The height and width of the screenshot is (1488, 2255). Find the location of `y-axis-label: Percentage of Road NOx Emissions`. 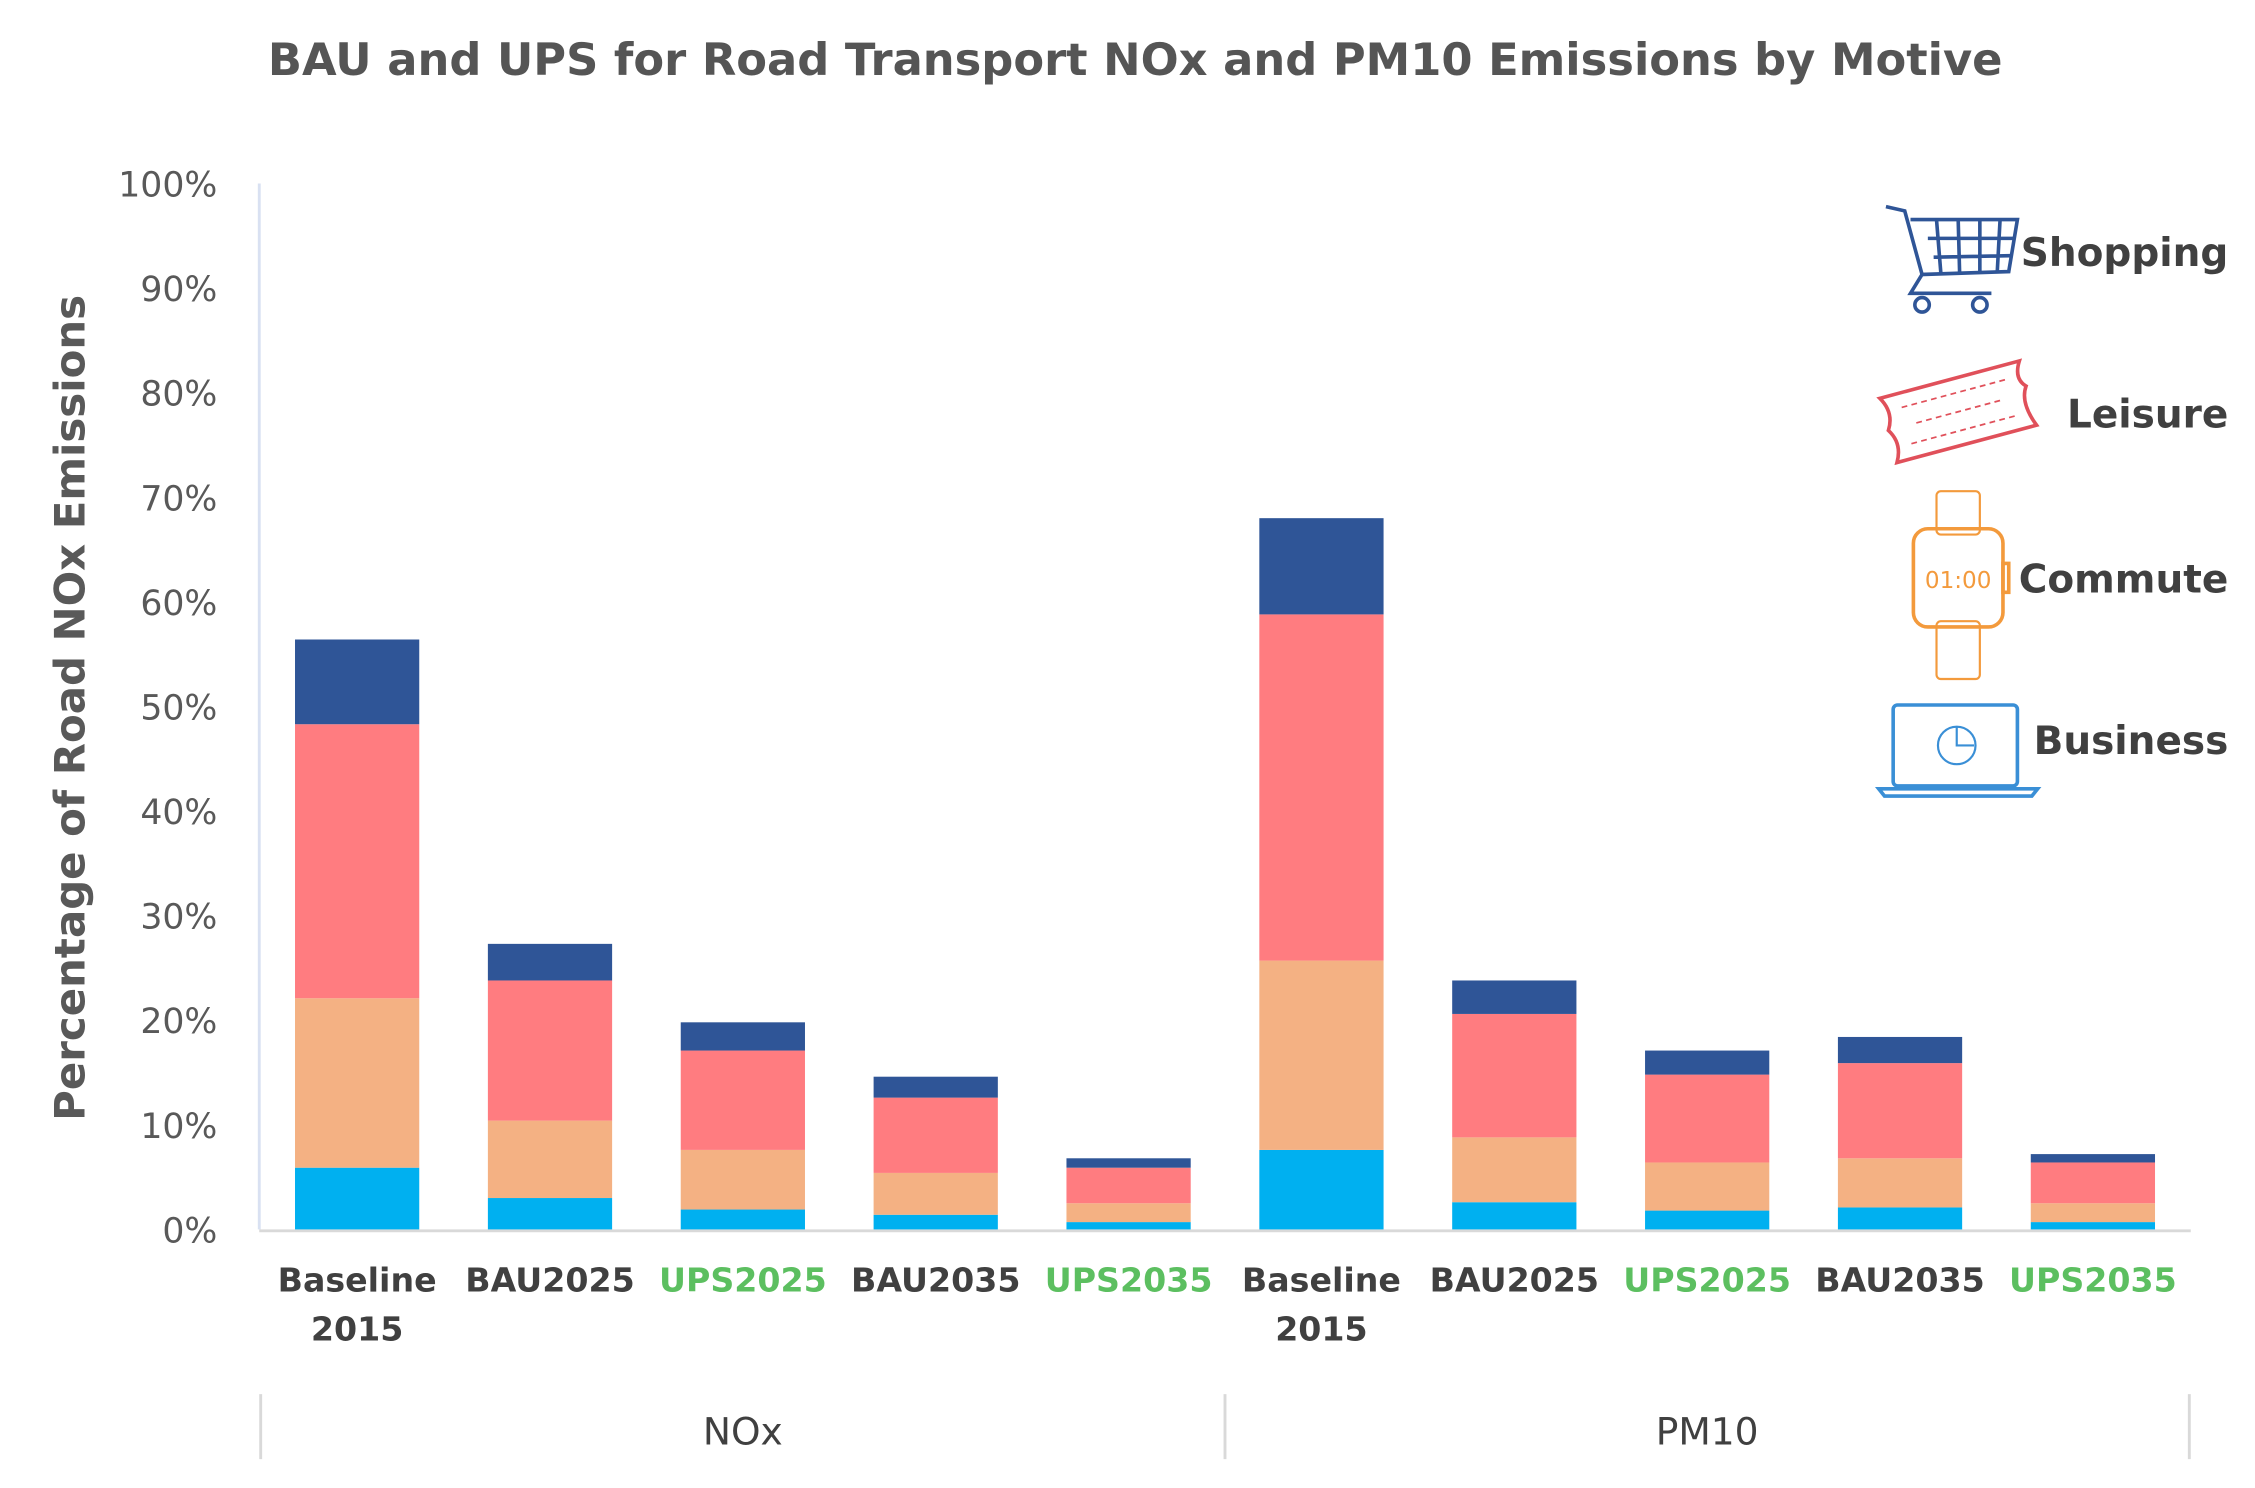

y-axis-label: Percentage of Road NOx Emissions is located at coordinates (69, 708).